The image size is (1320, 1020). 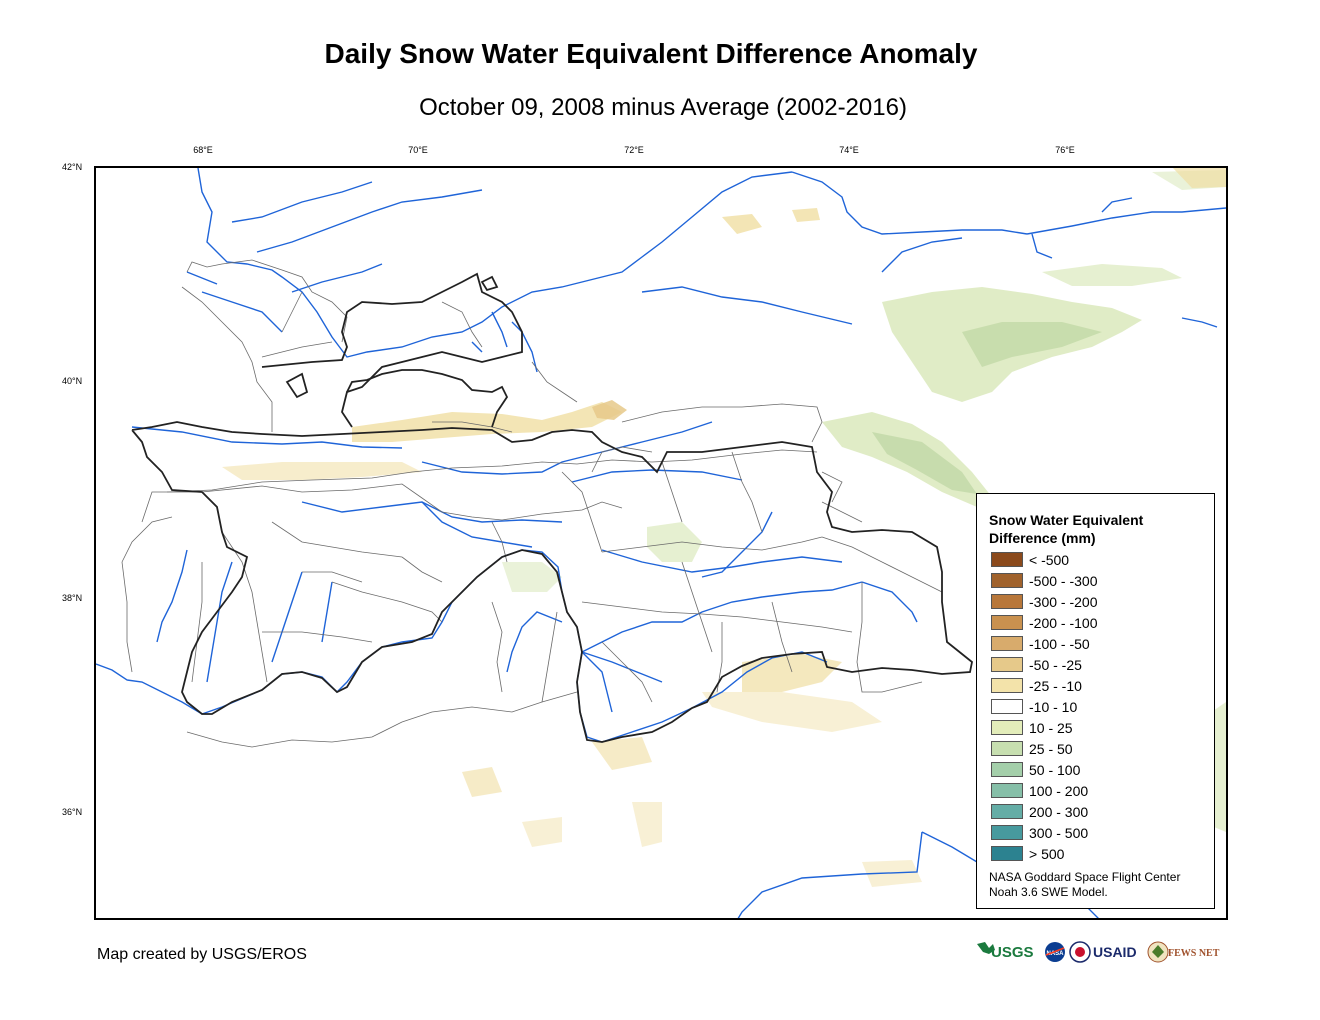 What do you see at coordinates (72, 381) in the screenshot?
I see `lat-label-40n: 40°N` at bounding box center [72, 381].